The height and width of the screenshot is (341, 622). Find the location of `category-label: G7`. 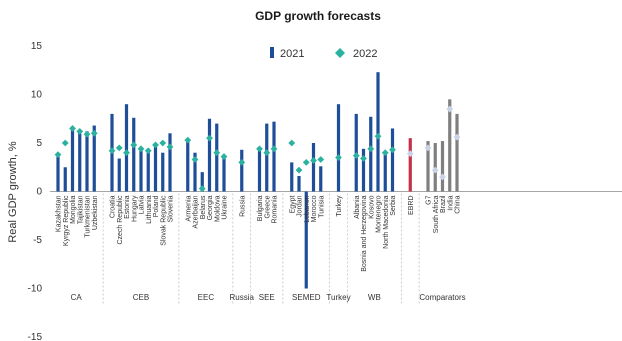

category-label: G7 is located at coordinates (429, 199).